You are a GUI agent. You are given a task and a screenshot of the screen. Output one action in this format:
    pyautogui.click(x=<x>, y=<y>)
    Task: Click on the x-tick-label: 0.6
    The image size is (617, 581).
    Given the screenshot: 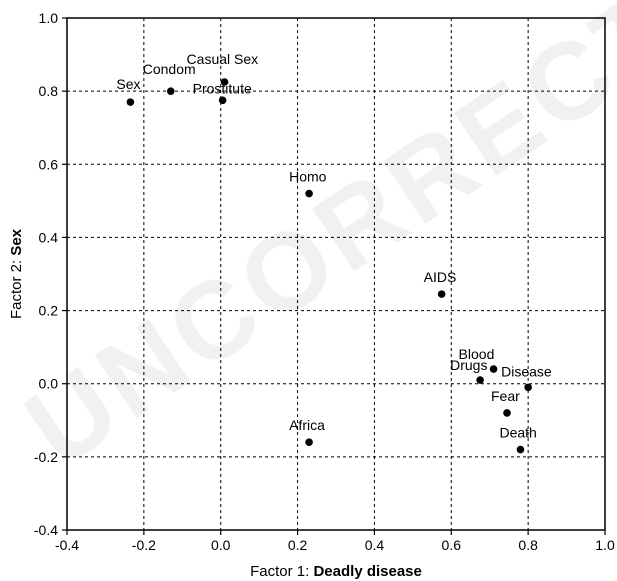 What is the action you would take?
    pyautogui.click(x=452, y=545)
    